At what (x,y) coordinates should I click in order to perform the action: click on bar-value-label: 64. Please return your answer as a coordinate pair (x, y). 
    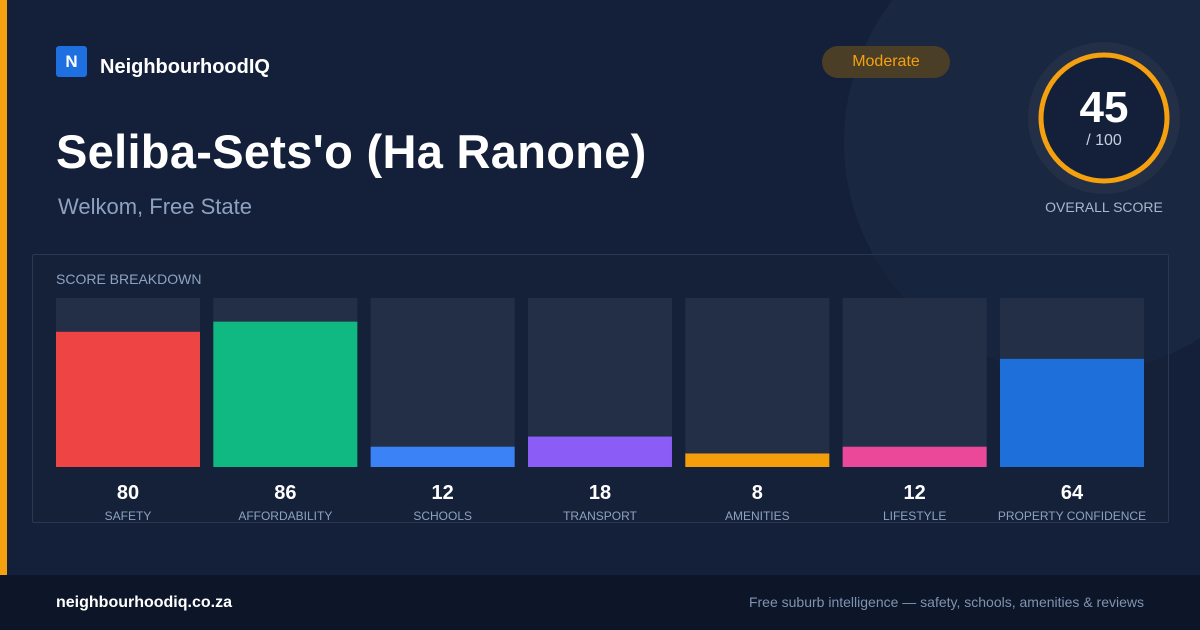
    Looking at the image, I should click on (1072, 493).